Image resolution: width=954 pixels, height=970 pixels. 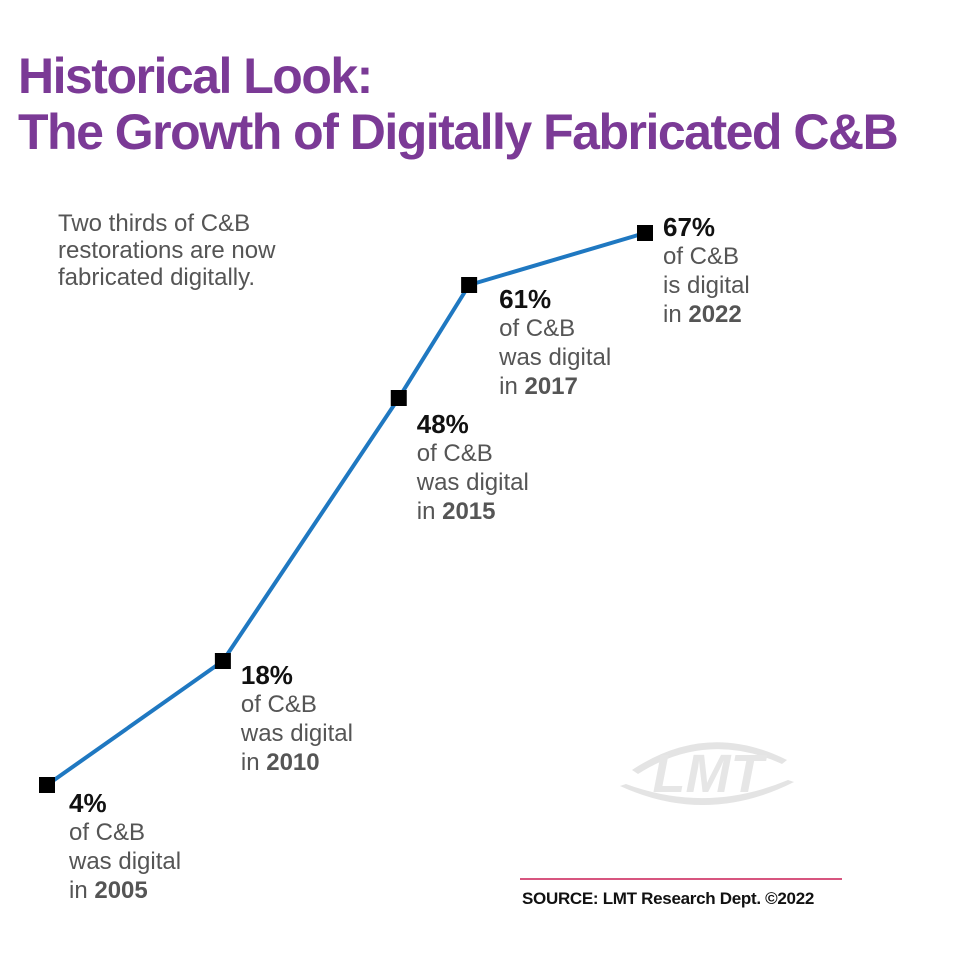 I want to click on data-label-2017: 61% of C&B was digital in 2017, so click(x=555, y=343).